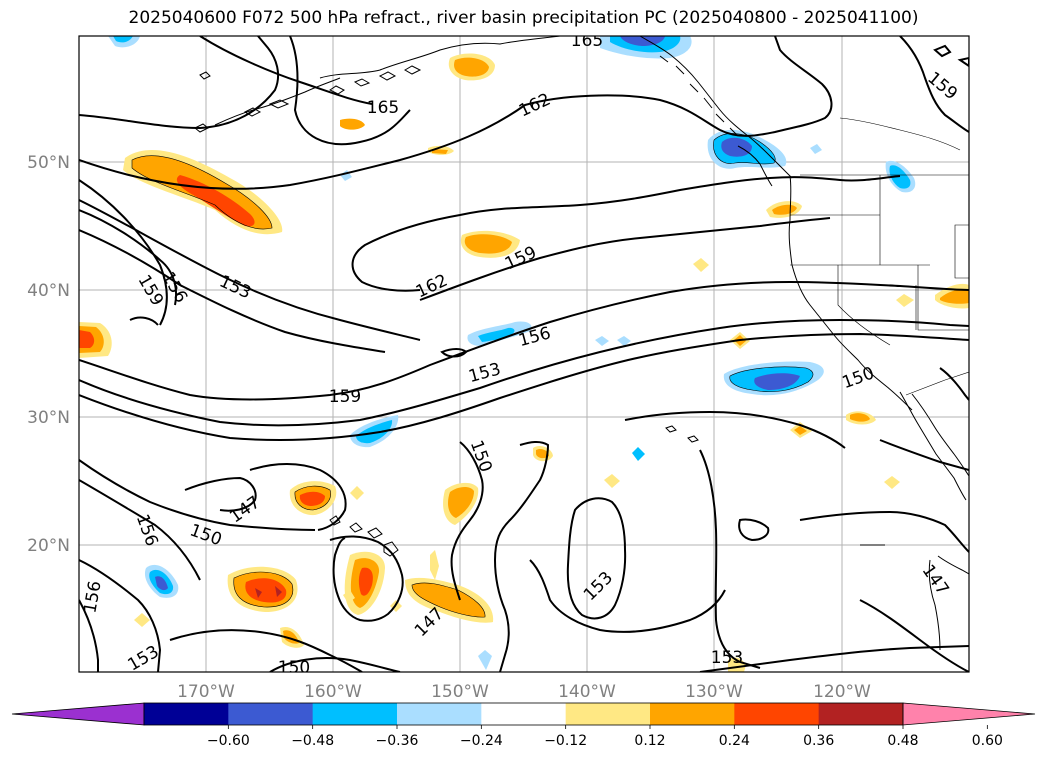  What do you see at coordinates (206, 692) in the screenshot?
I see `lon-label: 170°W` at bounding box center [206, 692].